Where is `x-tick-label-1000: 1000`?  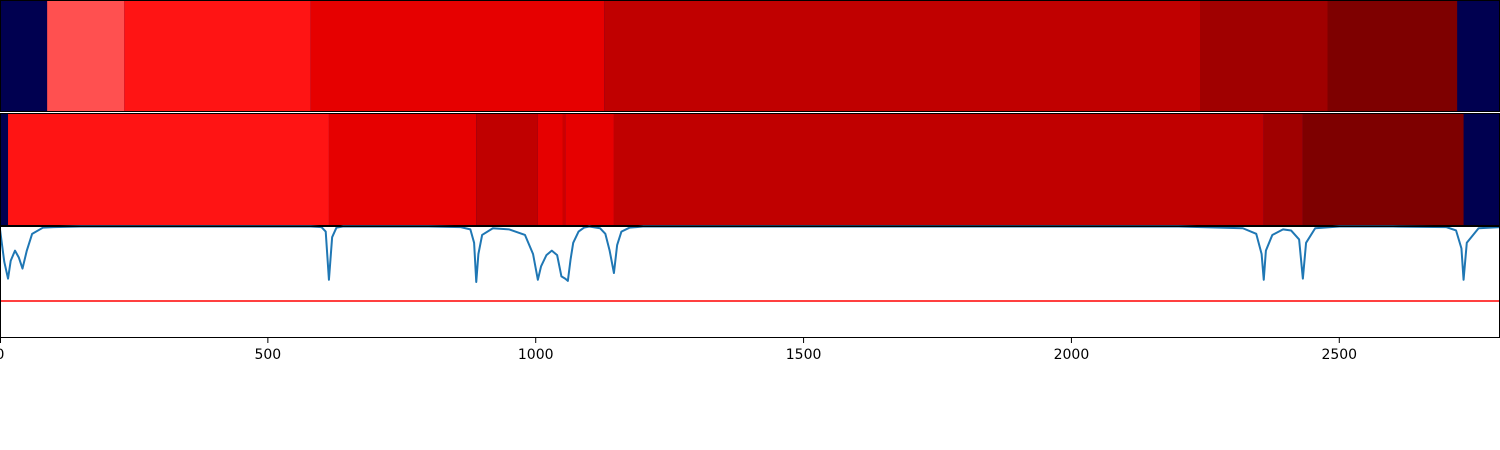 x-tick-label-1000: 1000 is located at coordinates (536, 355).